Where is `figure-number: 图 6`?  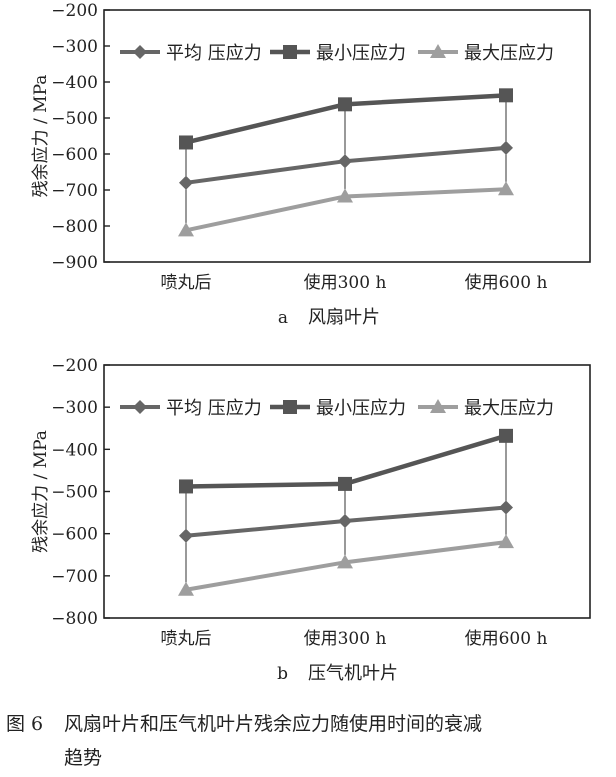
figure-number: 图 6 is located at coordinates (25, 724).